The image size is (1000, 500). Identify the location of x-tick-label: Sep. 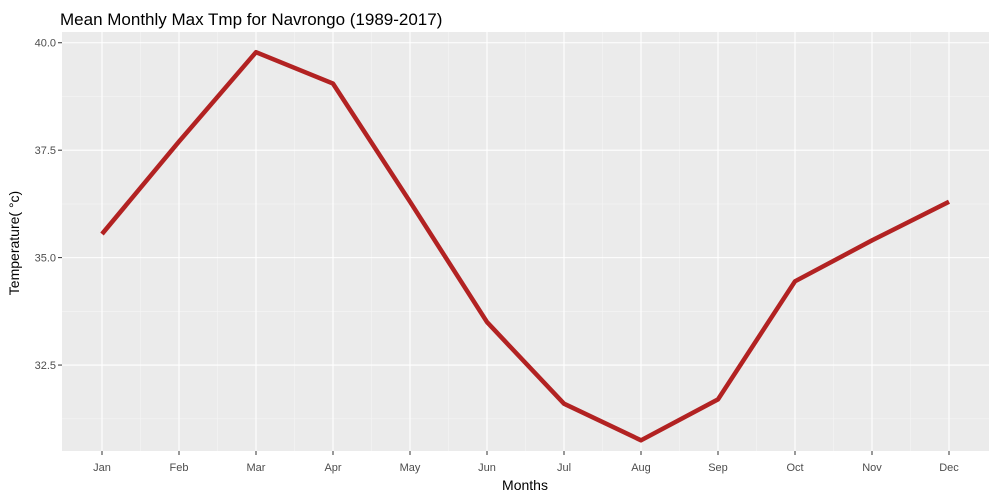
(718, 468).